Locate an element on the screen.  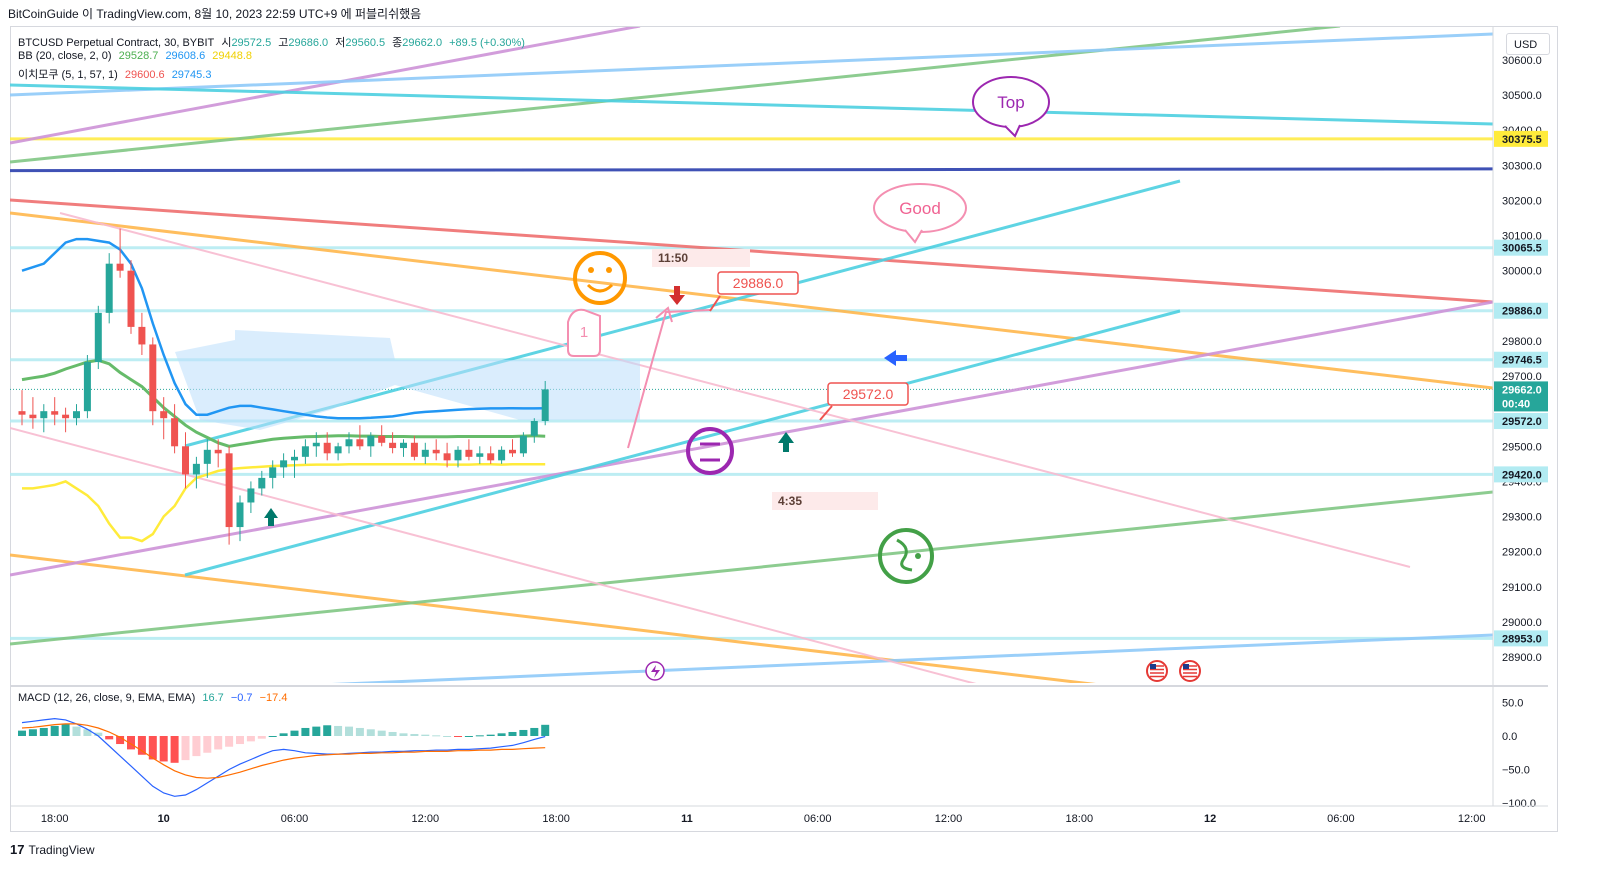
price-axis-label: 29300.0 is located at coordinates (1522, 518).